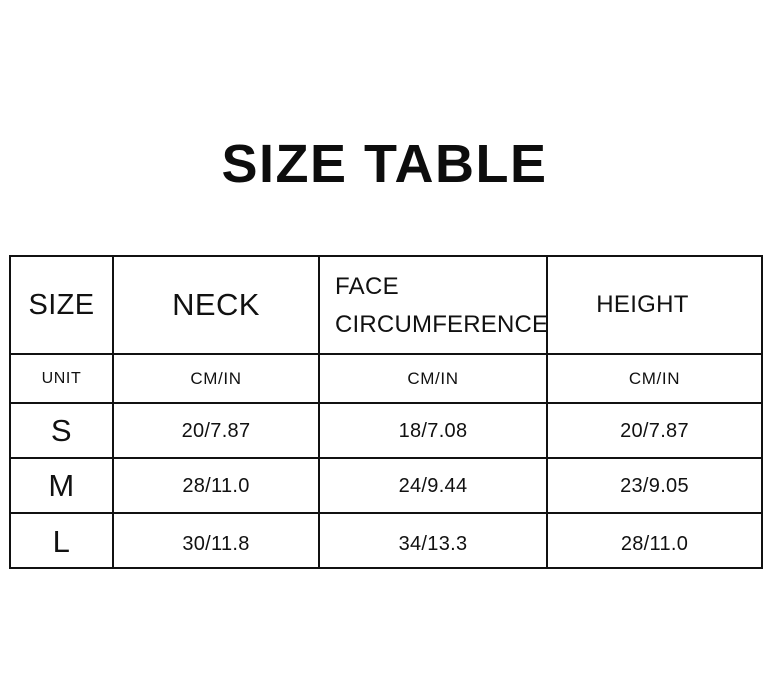  I want to click on header-cell-face-circumference: FACE CIRCUMFERENCE, so click(433, 305).